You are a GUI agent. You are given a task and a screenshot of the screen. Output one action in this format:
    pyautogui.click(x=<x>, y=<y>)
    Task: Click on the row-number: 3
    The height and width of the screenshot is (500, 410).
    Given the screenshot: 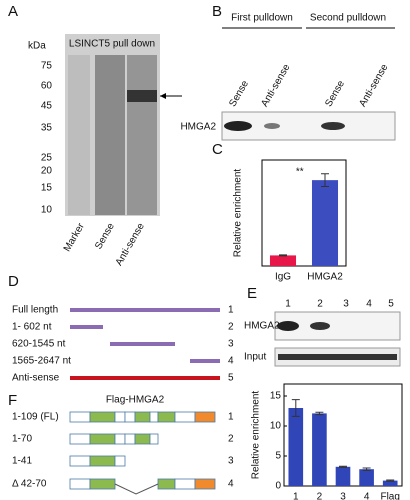 What is the action you would take?
    pyautogui.click(x=231, y=461)
    